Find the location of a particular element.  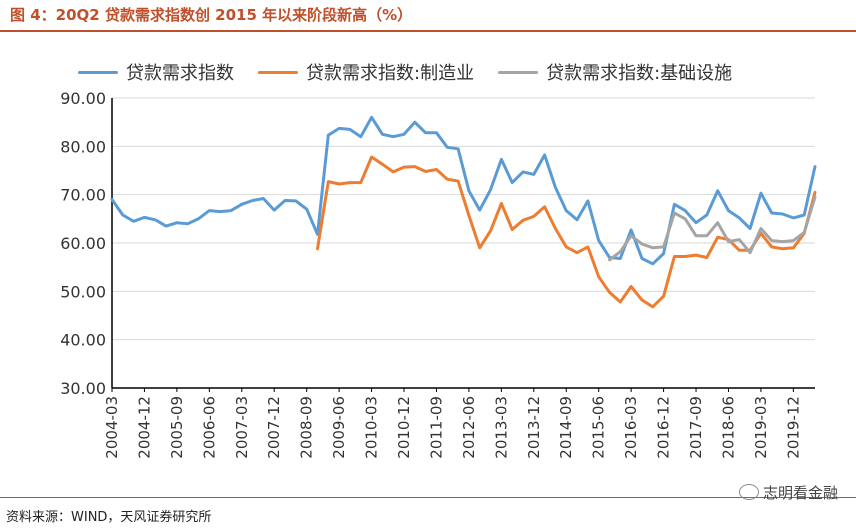

brand-name: 志明看金融 is located at coordinates (800, 493).